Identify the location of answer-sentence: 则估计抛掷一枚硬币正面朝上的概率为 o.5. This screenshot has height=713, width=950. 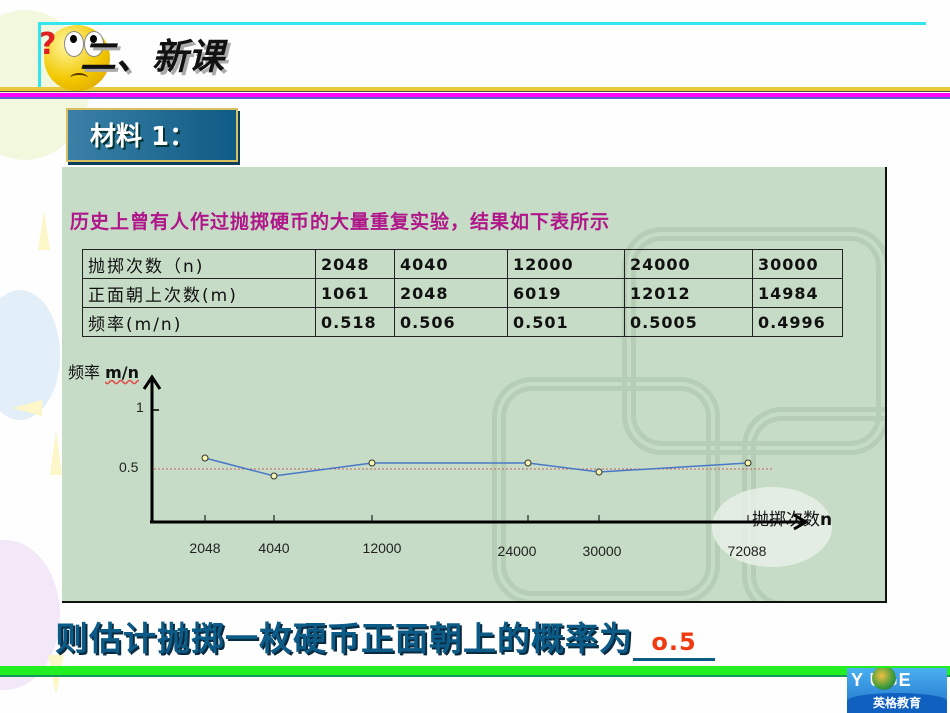
(385, 636).